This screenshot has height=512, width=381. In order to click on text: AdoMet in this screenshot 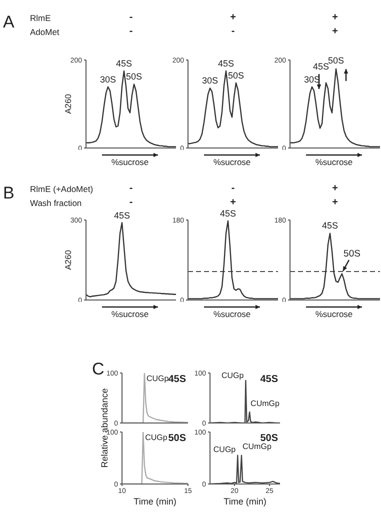, I will do `click(45, 31)`.